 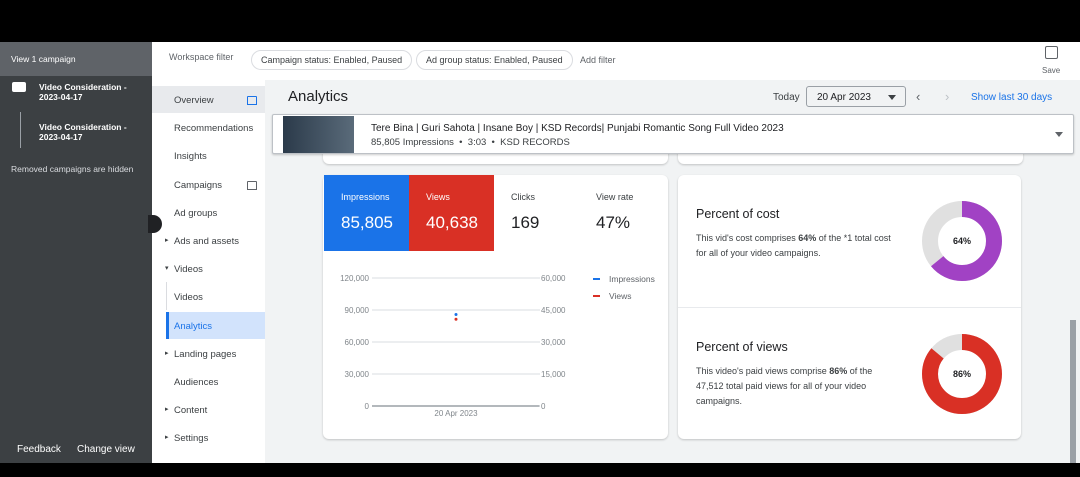 What do you see at coordinates (198, 185) in the screenshot?
I see `nav-item: Campaigns` at bounding box center [198, 185].